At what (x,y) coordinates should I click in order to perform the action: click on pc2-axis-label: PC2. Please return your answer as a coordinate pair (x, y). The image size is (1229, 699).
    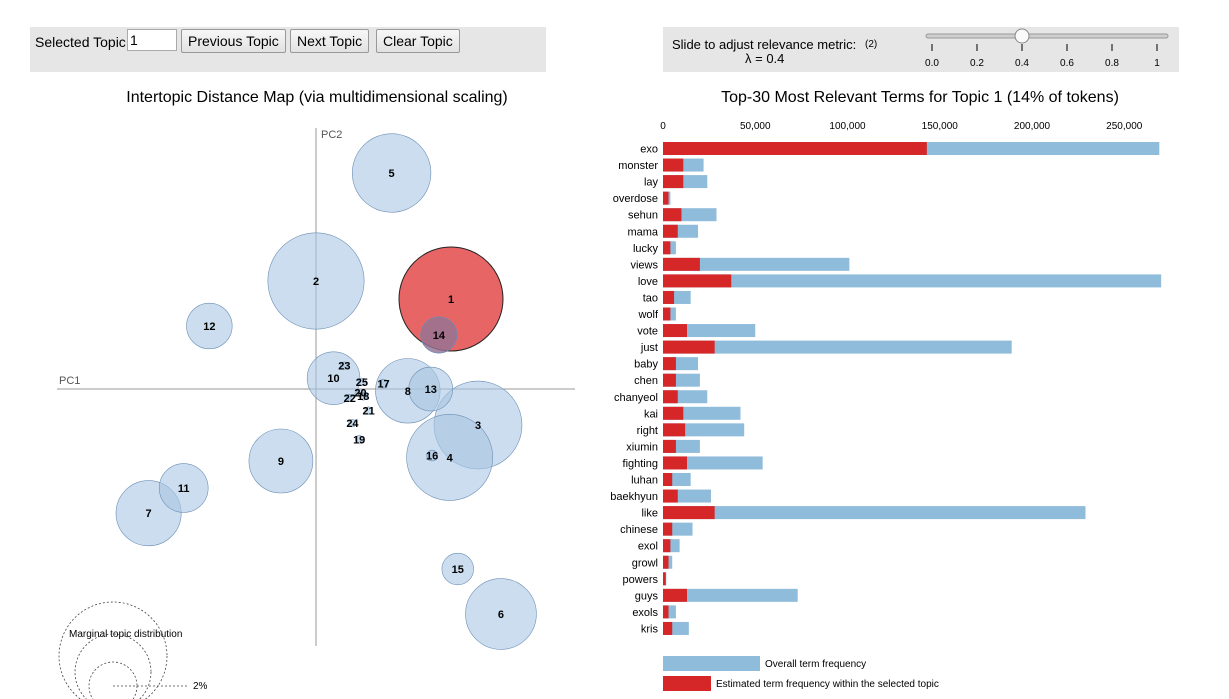
    Looking at the image, I should click on (331, 135).